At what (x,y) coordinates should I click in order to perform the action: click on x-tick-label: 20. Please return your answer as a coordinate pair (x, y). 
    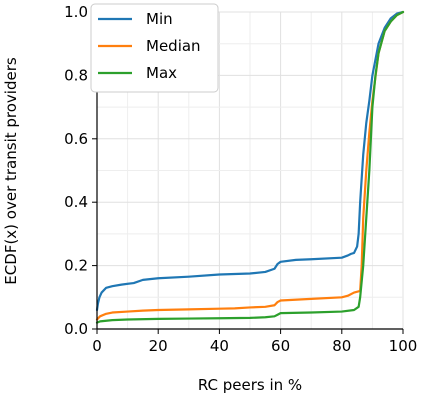
    Looking at the image, I should click on (158, 346).